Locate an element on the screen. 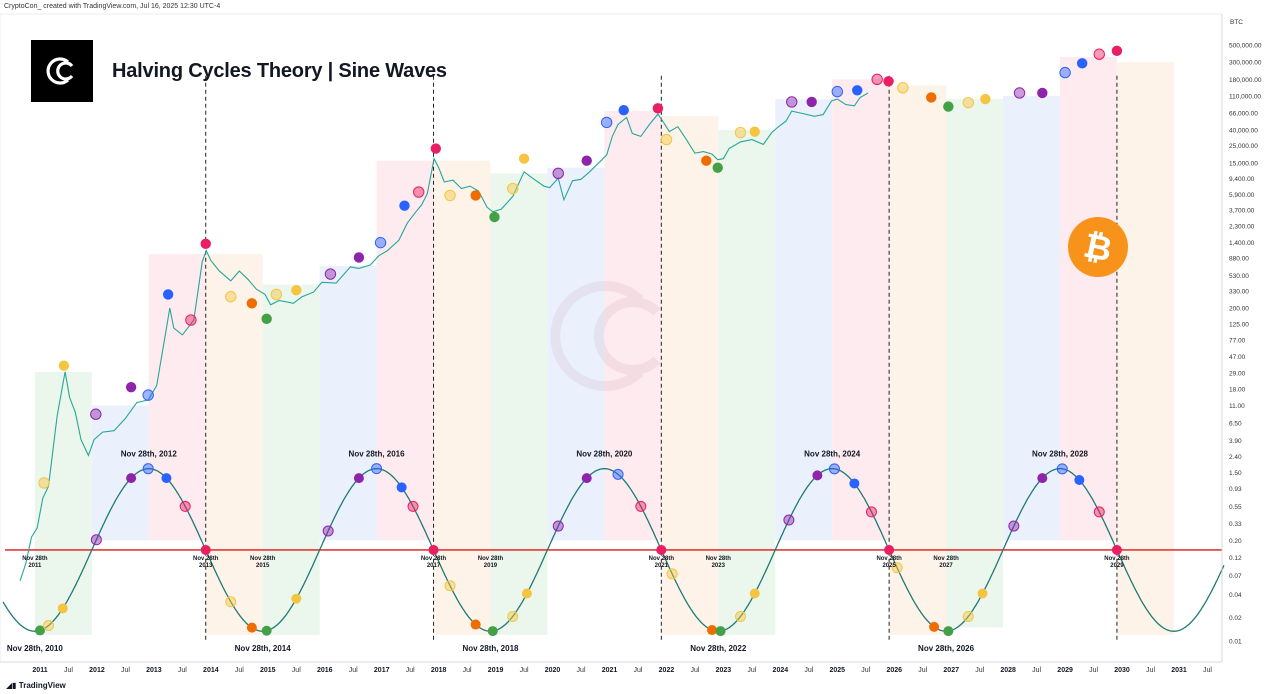 The height and width of the screenshot is (694, 1280). bitcoin-icon: ₿ is located at coordinates (1098, 247).